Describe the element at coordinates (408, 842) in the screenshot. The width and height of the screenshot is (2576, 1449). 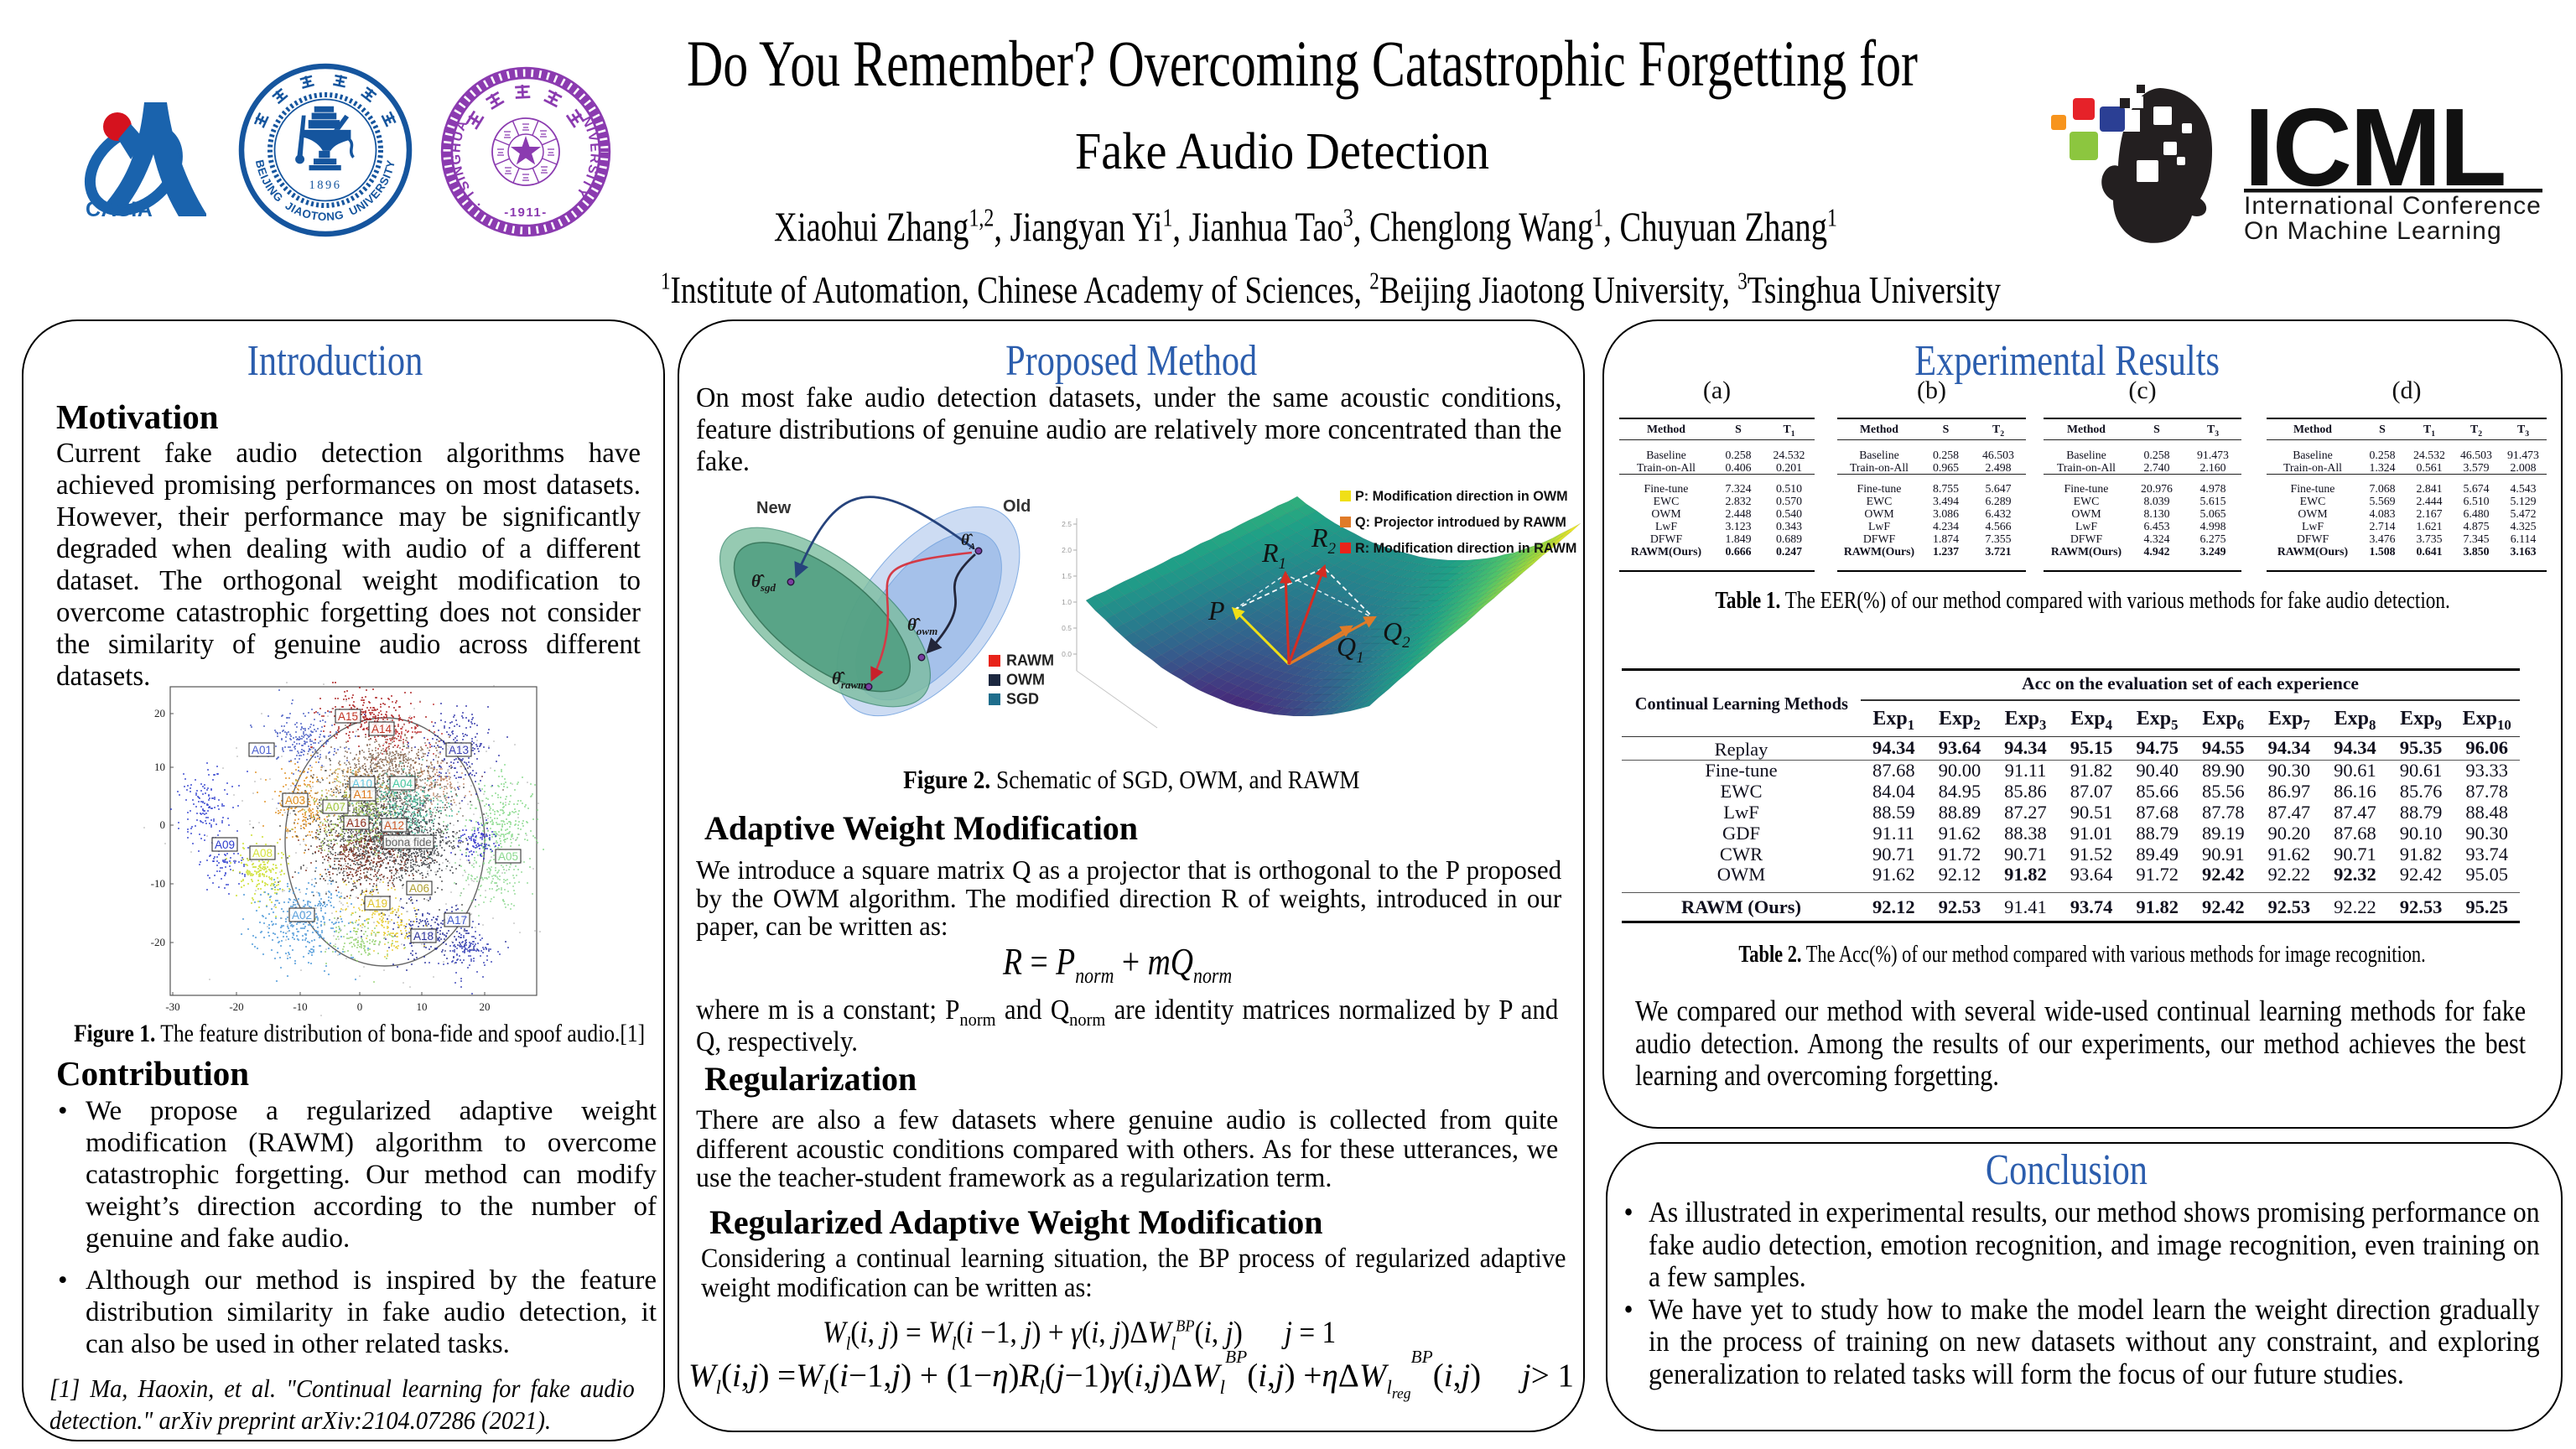
I see `svg-text: bona fide` at that location.